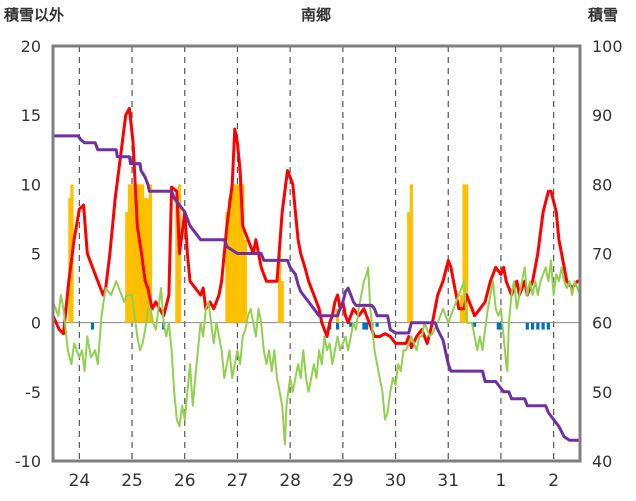  What do you see at coordinates (343, 481) in the screenshot?
I see `day-label: 29` at bounding box center [343, 481].